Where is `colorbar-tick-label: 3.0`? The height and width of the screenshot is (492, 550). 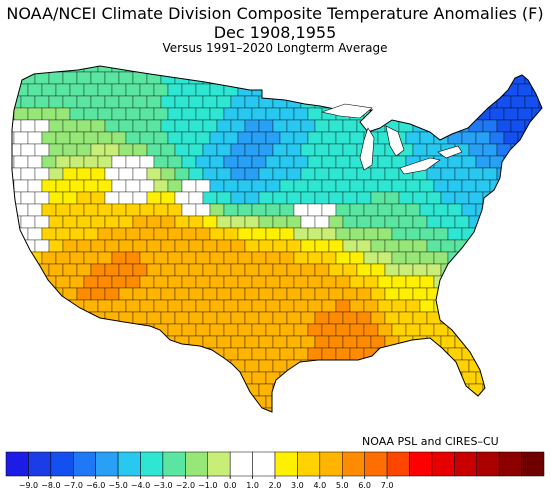
colorbar-tick-label: 3.0 is located at coordinates (297, 485).